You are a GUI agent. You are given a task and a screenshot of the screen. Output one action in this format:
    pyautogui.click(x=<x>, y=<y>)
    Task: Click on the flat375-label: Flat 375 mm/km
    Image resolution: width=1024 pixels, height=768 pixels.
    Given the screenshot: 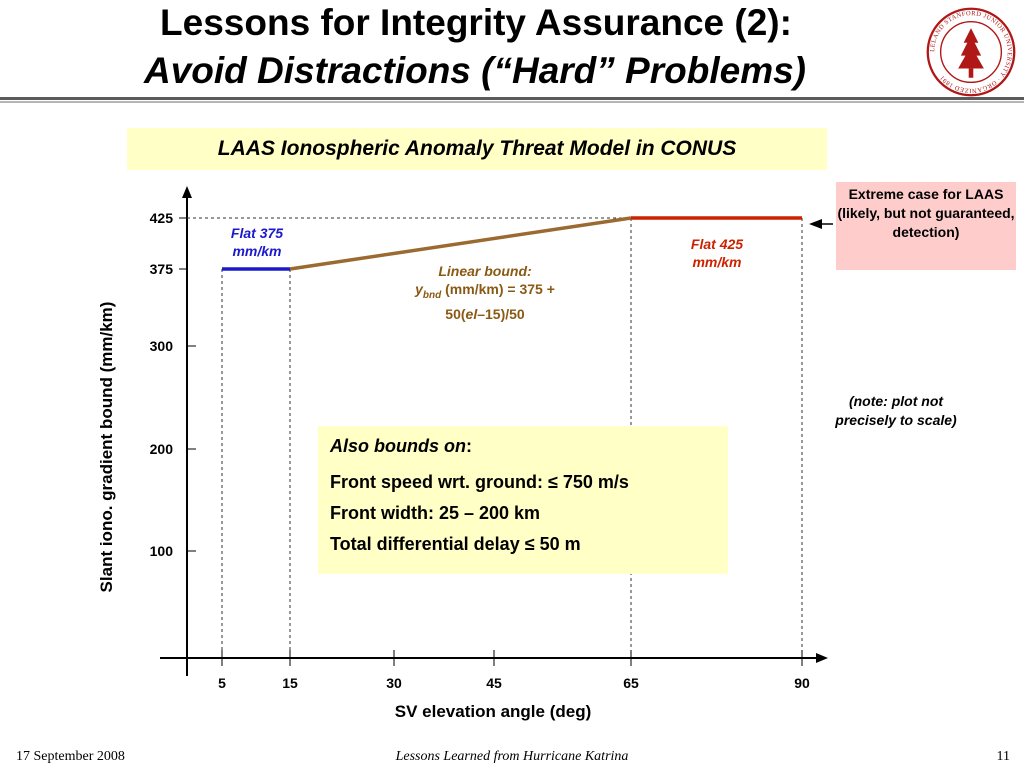 What is the action you would take?
    pyautogui.click(x=257, y=242)
    